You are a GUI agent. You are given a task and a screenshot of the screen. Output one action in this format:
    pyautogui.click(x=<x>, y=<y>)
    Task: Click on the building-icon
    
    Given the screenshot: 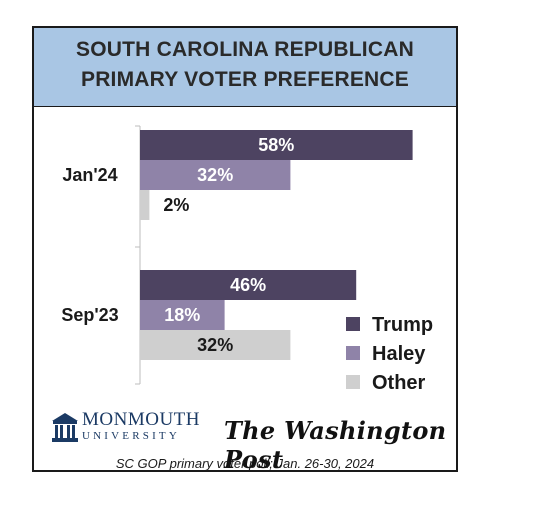 What is the action you would take?
    pyautogui.click(x=65, y=427)
    